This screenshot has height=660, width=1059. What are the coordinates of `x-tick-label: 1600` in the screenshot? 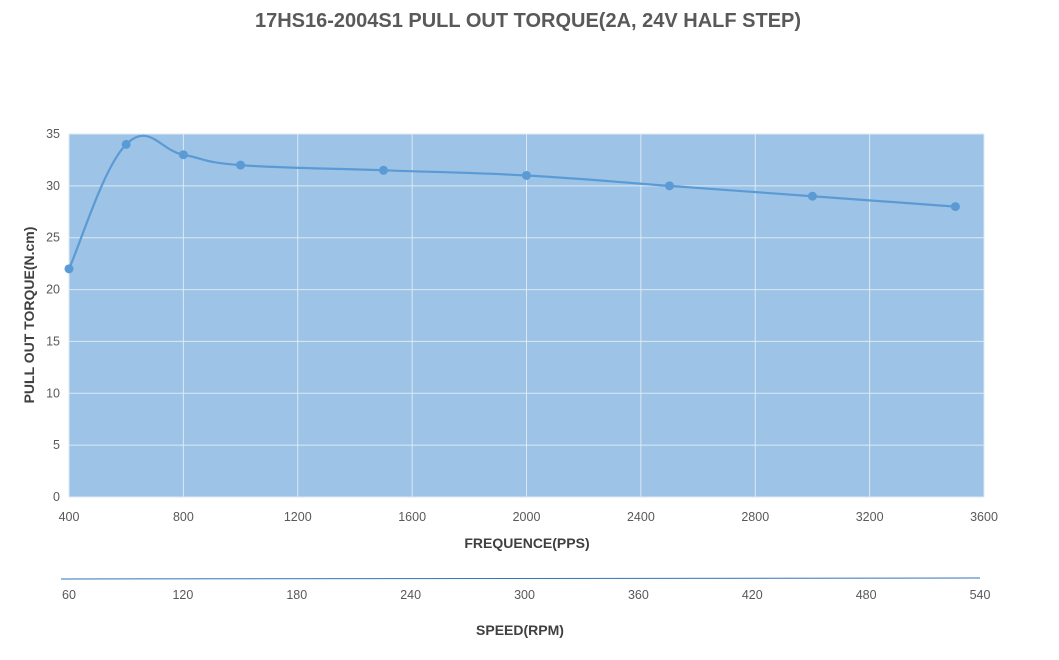 It's located at (412, 517).